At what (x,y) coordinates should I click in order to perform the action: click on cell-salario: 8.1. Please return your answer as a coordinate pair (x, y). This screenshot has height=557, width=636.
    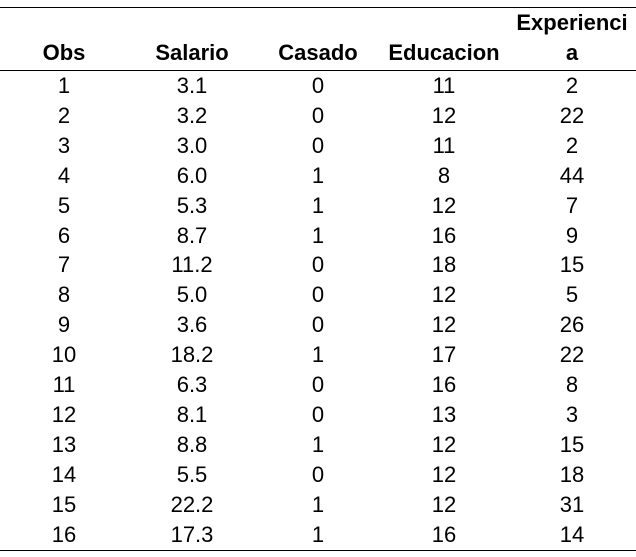
    Looking at the image, I should click on (192, 414).